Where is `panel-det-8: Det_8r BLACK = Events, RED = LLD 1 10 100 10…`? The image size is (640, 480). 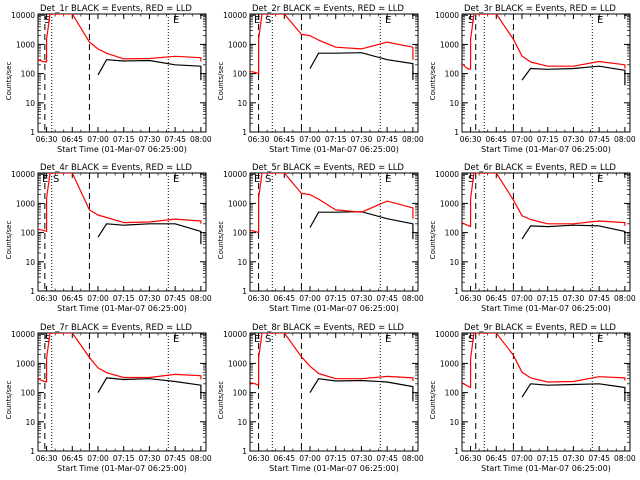 panel-det-8: Det_8r BLACK = Events, RED = LLD 1 10 100 10… is located at coordinates (320, 398).